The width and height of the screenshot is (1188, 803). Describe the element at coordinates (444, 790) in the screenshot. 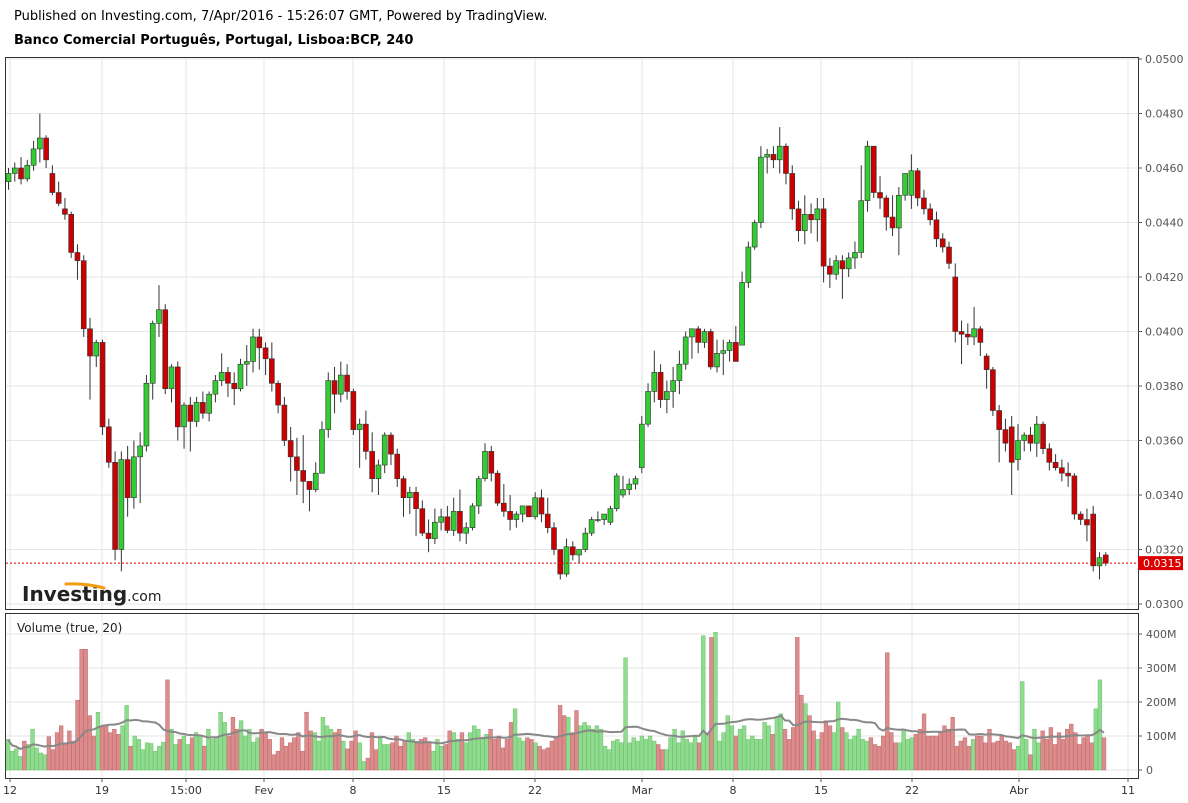

I see `time-tick-label: 15` at that location.